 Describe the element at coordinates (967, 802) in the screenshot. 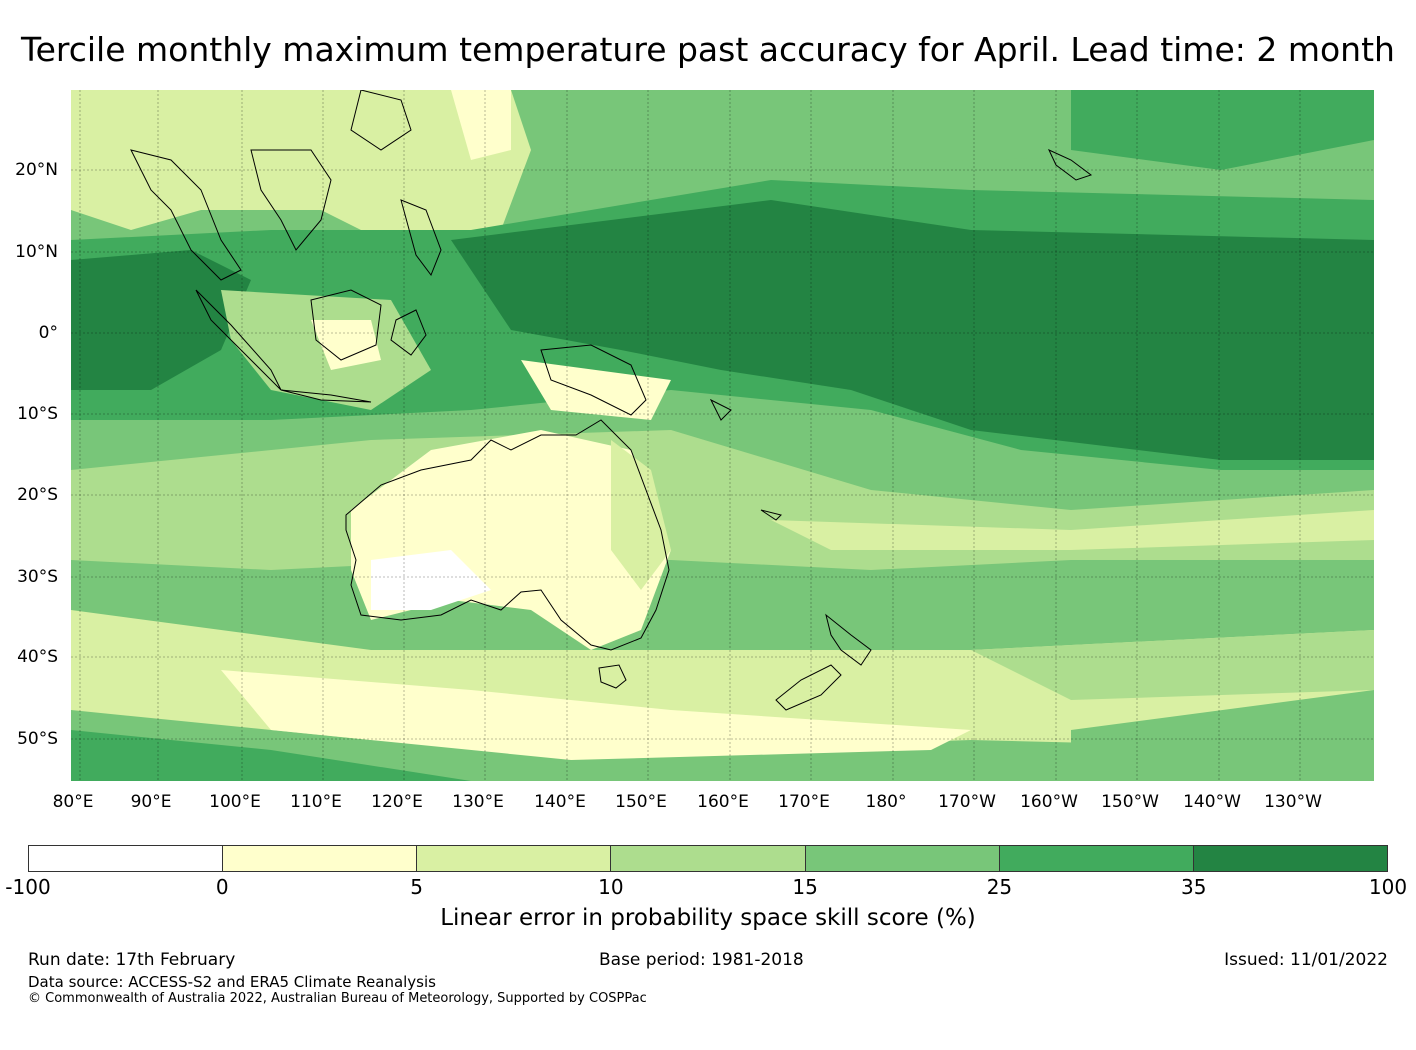

I see `longitude-label: 170°W` at that location.